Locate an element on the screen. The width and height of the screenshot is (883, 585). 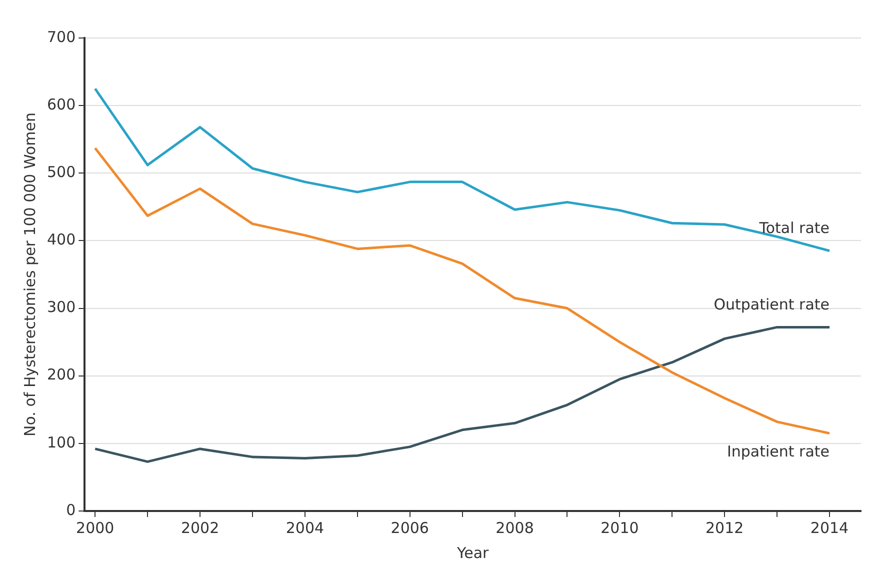
x-tick-label: 2008 is located at coordinates (515, 527).